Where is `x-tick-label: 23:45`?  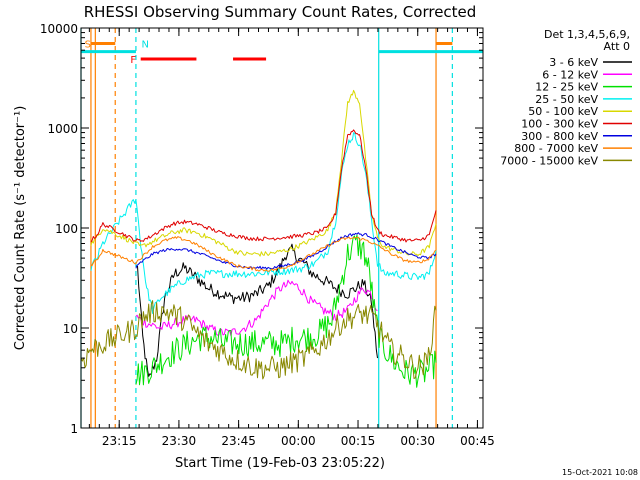
x-tick-label: 23:45 is located at coordinates (238, 441).